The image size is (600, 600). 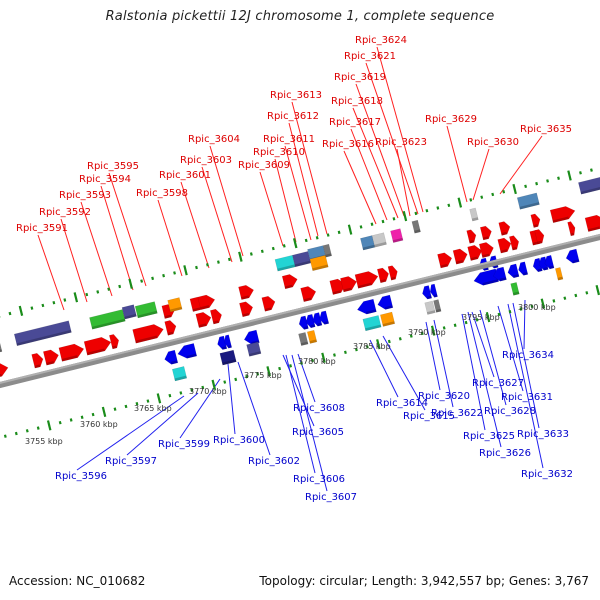 I want to click on feature-cyan-shade, so click(x=286, y=268).